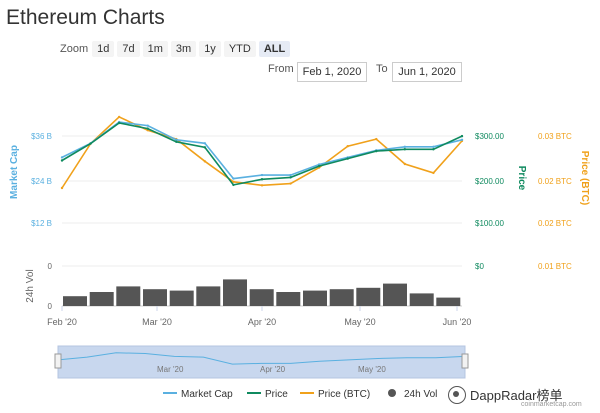  I want to click on zoom-1d-button: 1d, so click(103, 49).